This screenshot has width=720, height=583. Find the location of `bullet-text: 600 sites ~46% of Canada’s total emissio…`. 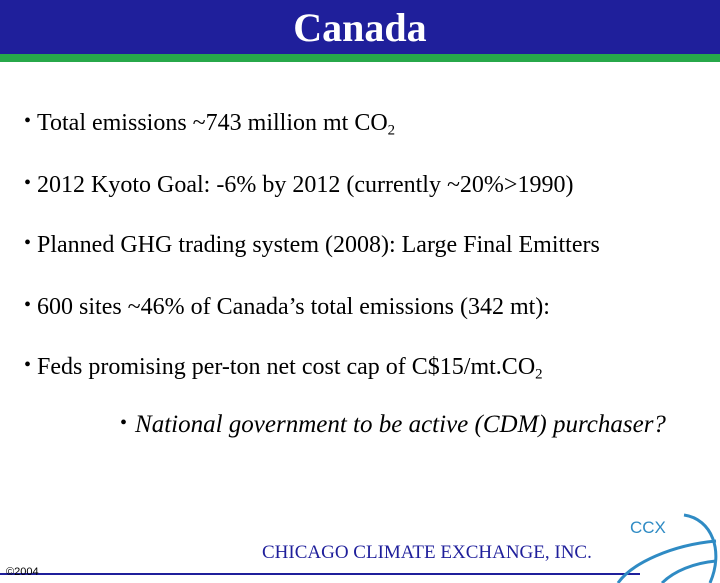

bullet-text: 600 sites ~46% of Canada’s total emissio… is located at coordinates (293, 307).